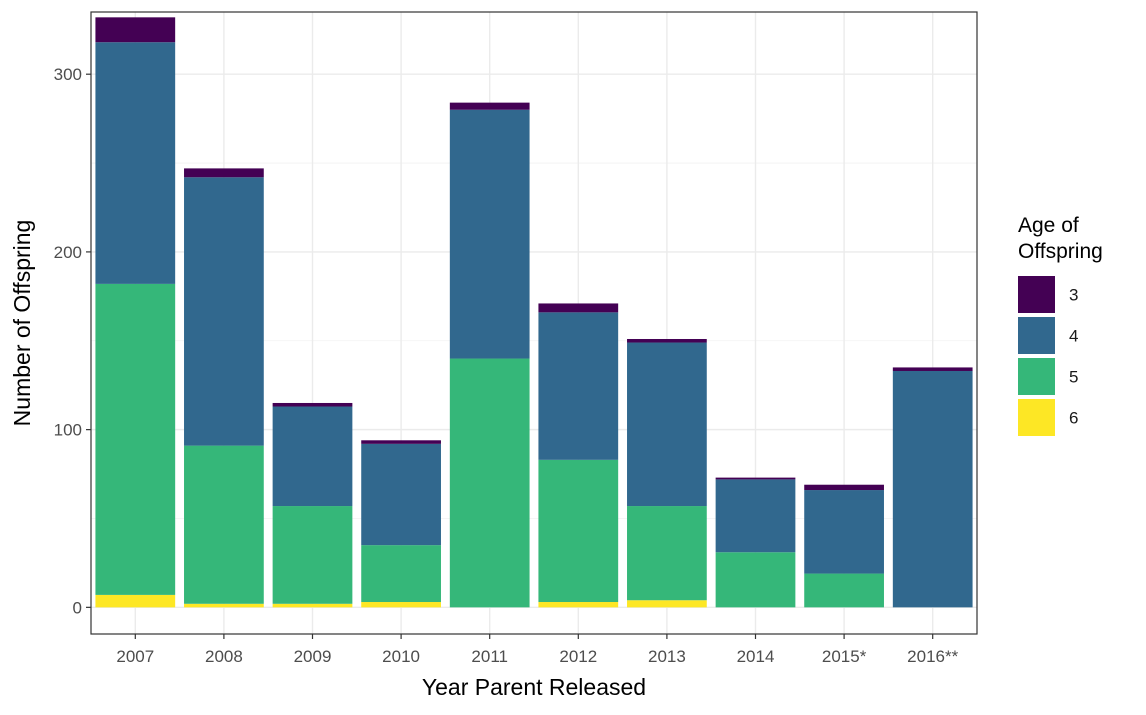 The image size is (1146, 715). Describe the element at coordinates (401, 656) in the screenshot. I see `x-tick-label: 2010` at that location.